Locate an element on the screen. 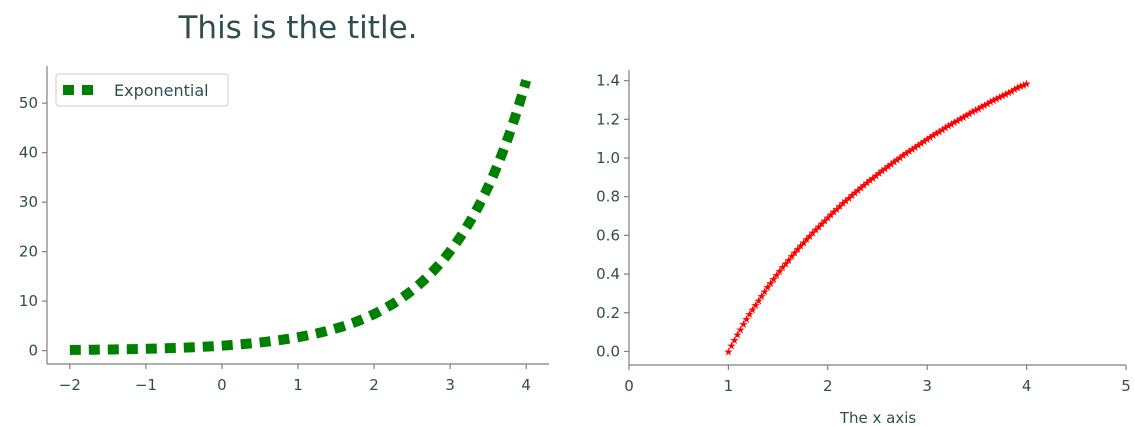 The image size is (1135, 426). left-x-tick-label: 4 is located at coordinates (526, 385).